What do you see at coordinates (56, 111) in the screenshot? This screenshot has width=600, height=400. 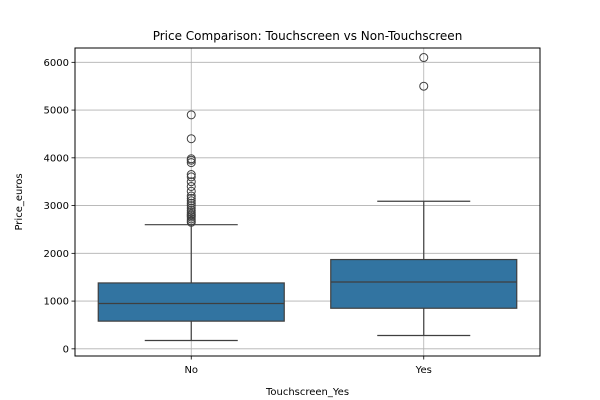 I see `y-tick-label: 5000` at bounding box center [56, 111].